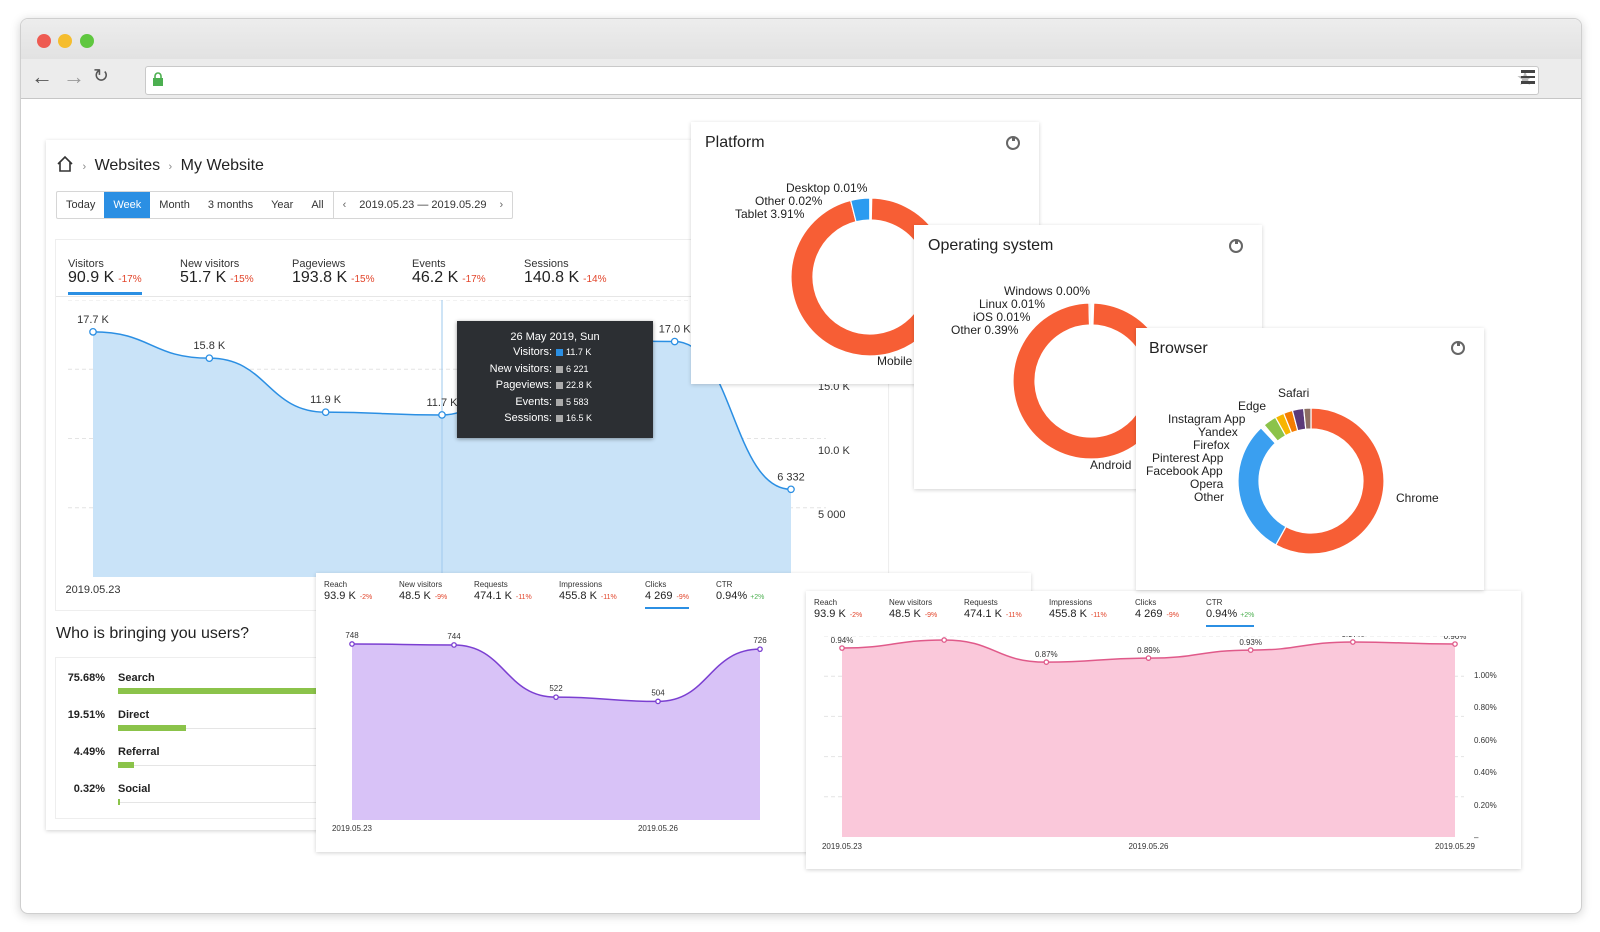 This screenshot has height=932, width=1600. Describe the element at coordinates (588, 596) in the screenshot. I see `ads-metric-value: 455.8 K -11%` at that location.